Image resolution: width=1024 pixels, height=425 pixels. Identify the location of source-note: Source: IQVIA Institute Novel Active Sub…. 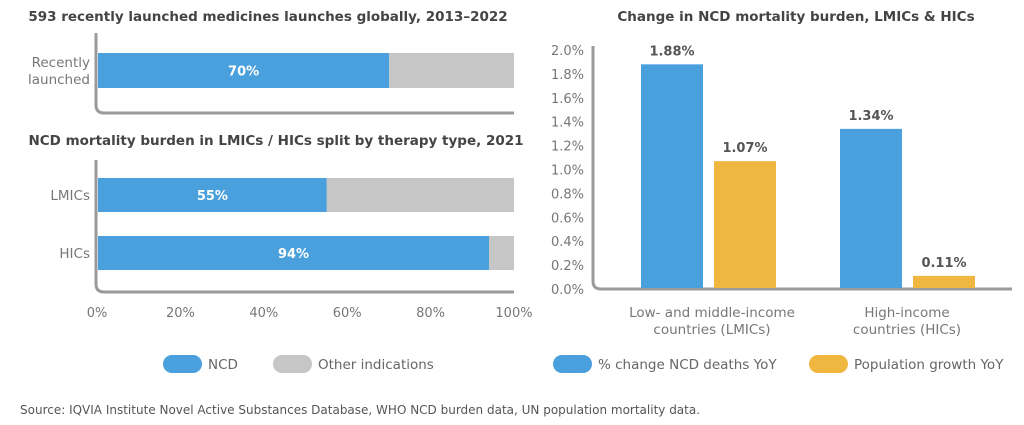
(360, 410).